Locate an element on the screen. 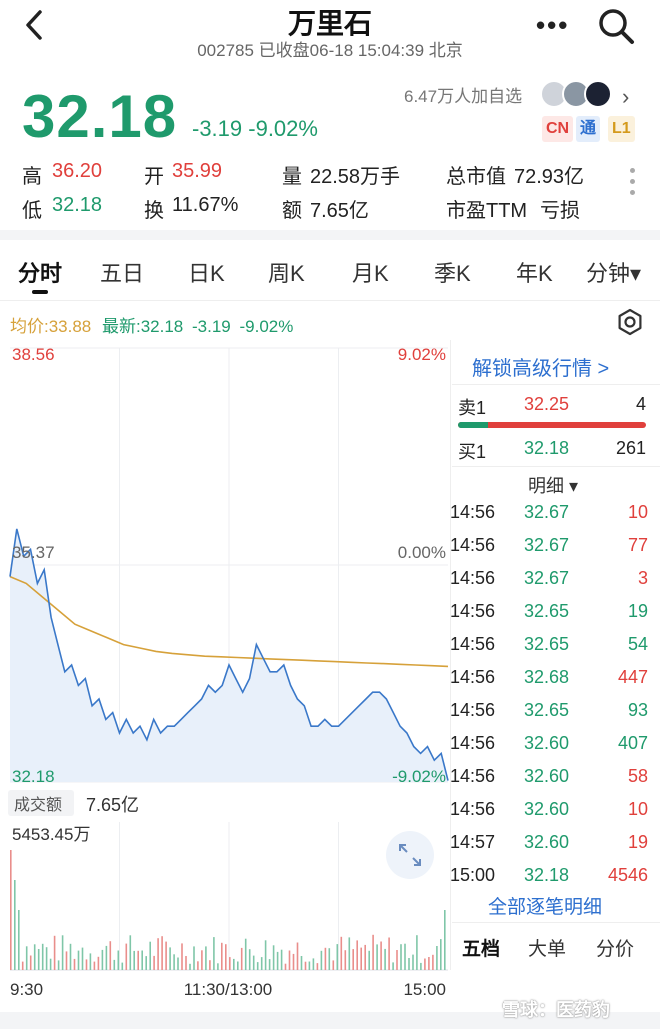 The height and width of the screenshot is (1029, 660). tab-monthly-k: 月K is located at coordinates (370, 273).